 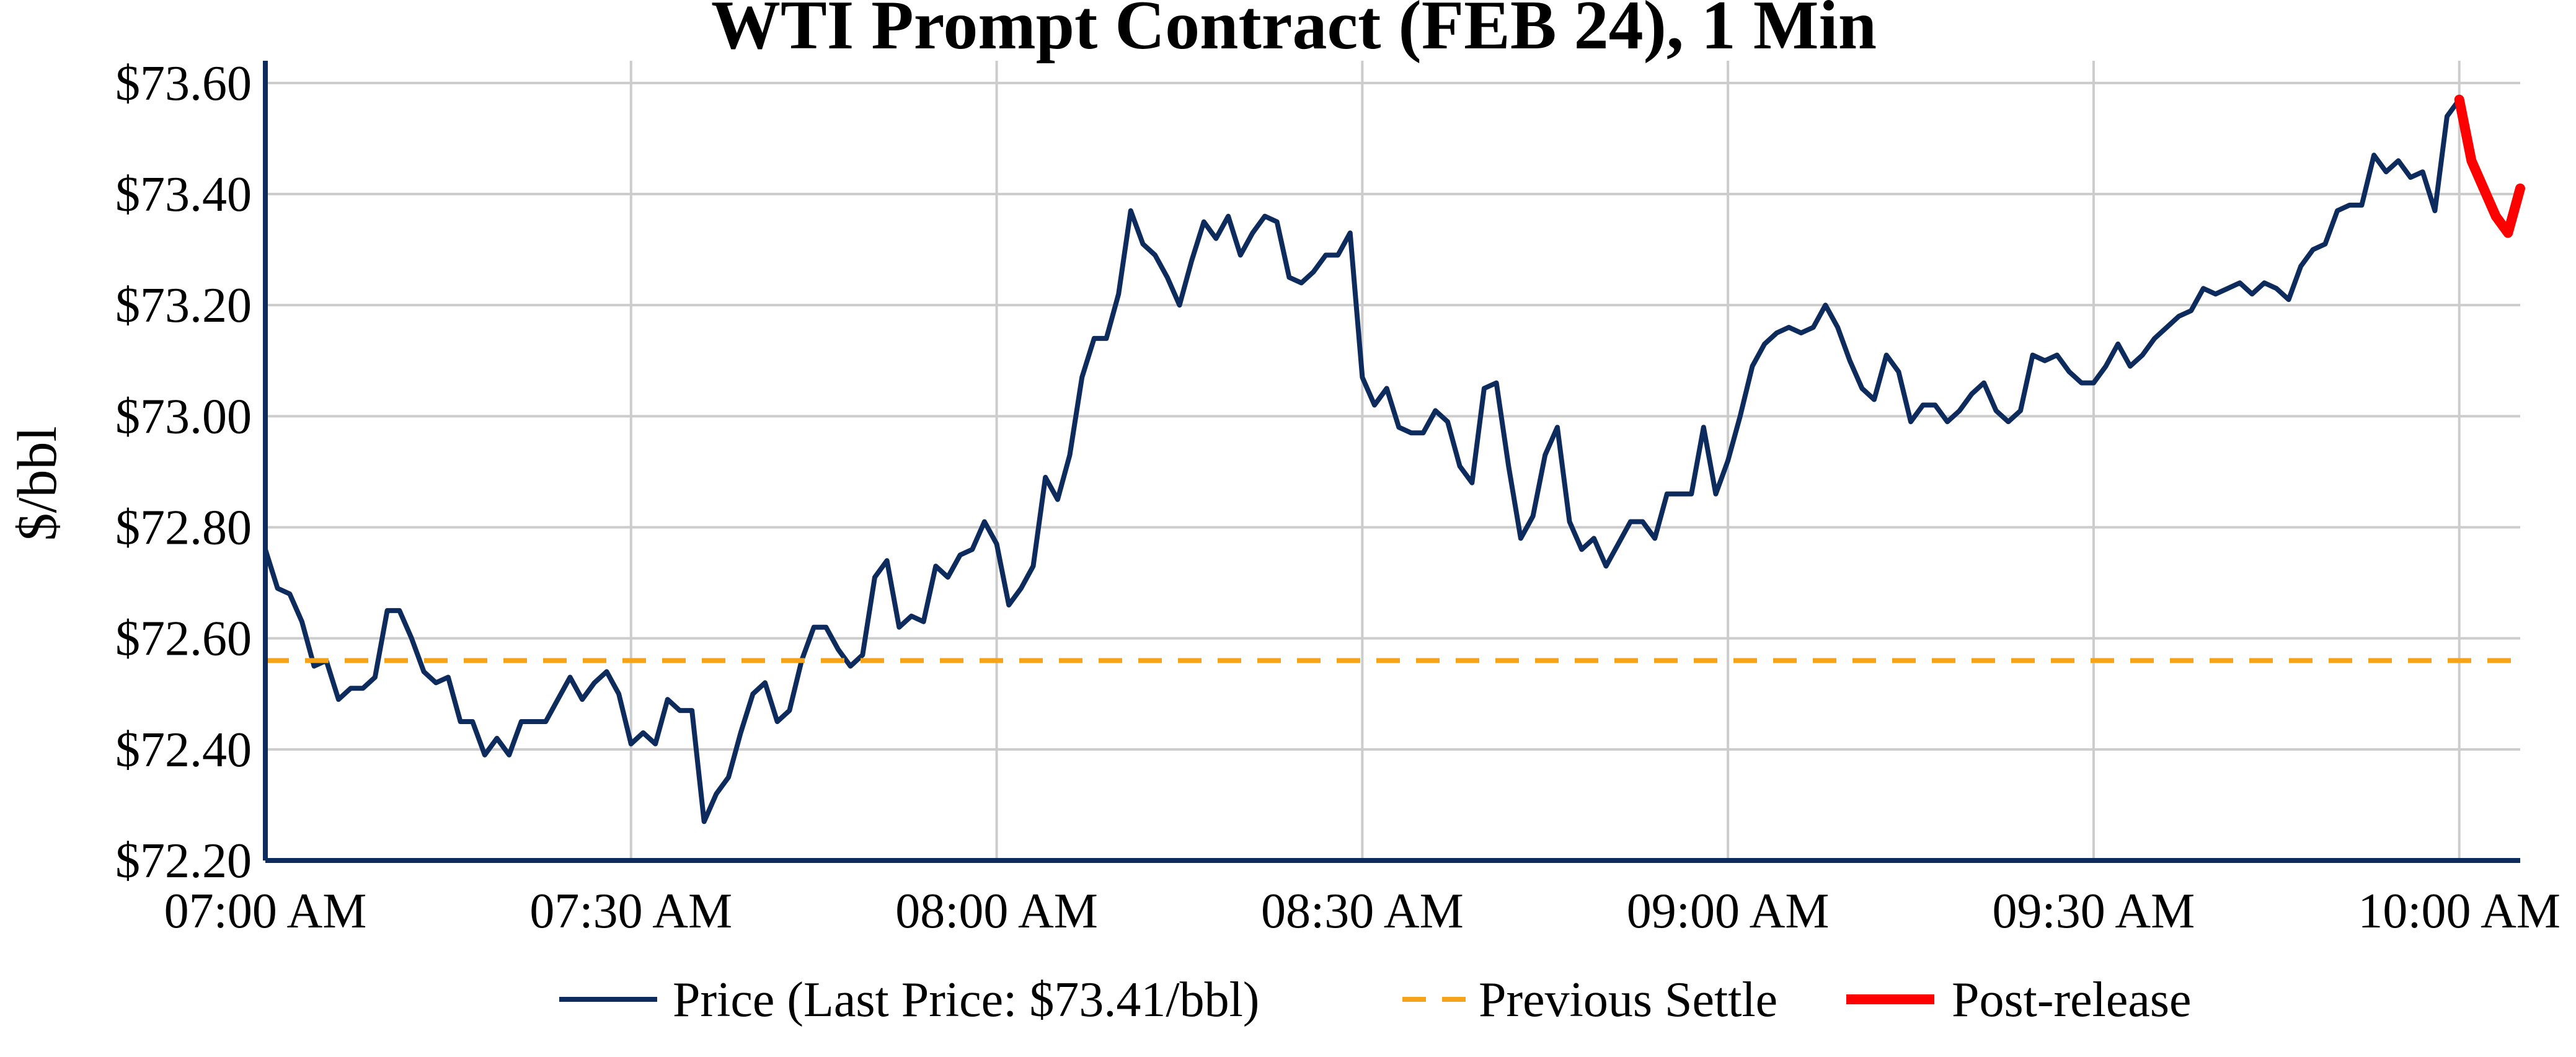 What do you see at coordinates (2072, 1000) in the screenshot?
I see `legend-post-release-label: Post-release` at bounding box center [2072, 1000].